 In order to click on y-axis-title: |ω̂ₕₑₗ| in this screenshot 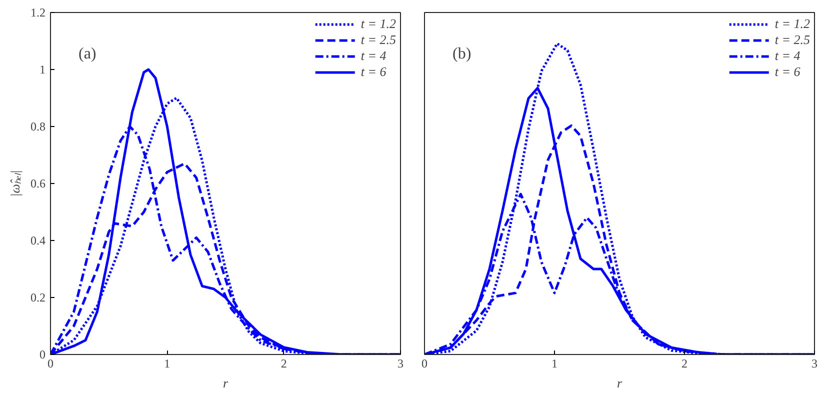, I will do `click(15, 183)`.